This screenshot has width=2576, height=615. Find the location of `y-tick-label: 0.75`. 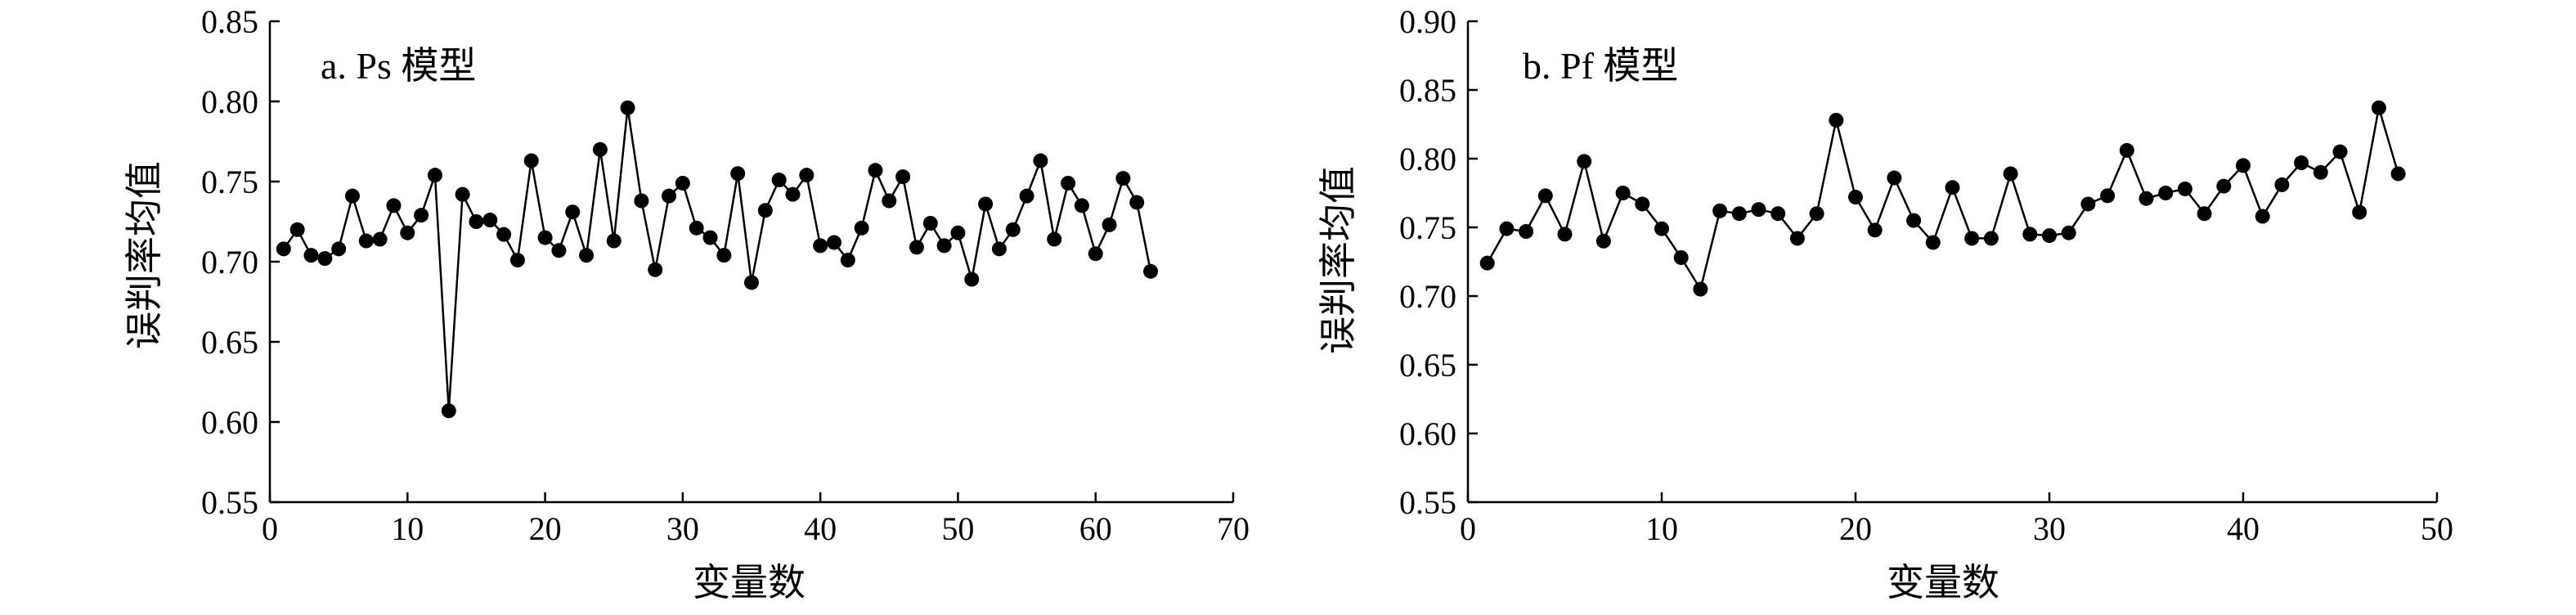

y-tick-label: 0.75 is located at coordinates (1427, 227).